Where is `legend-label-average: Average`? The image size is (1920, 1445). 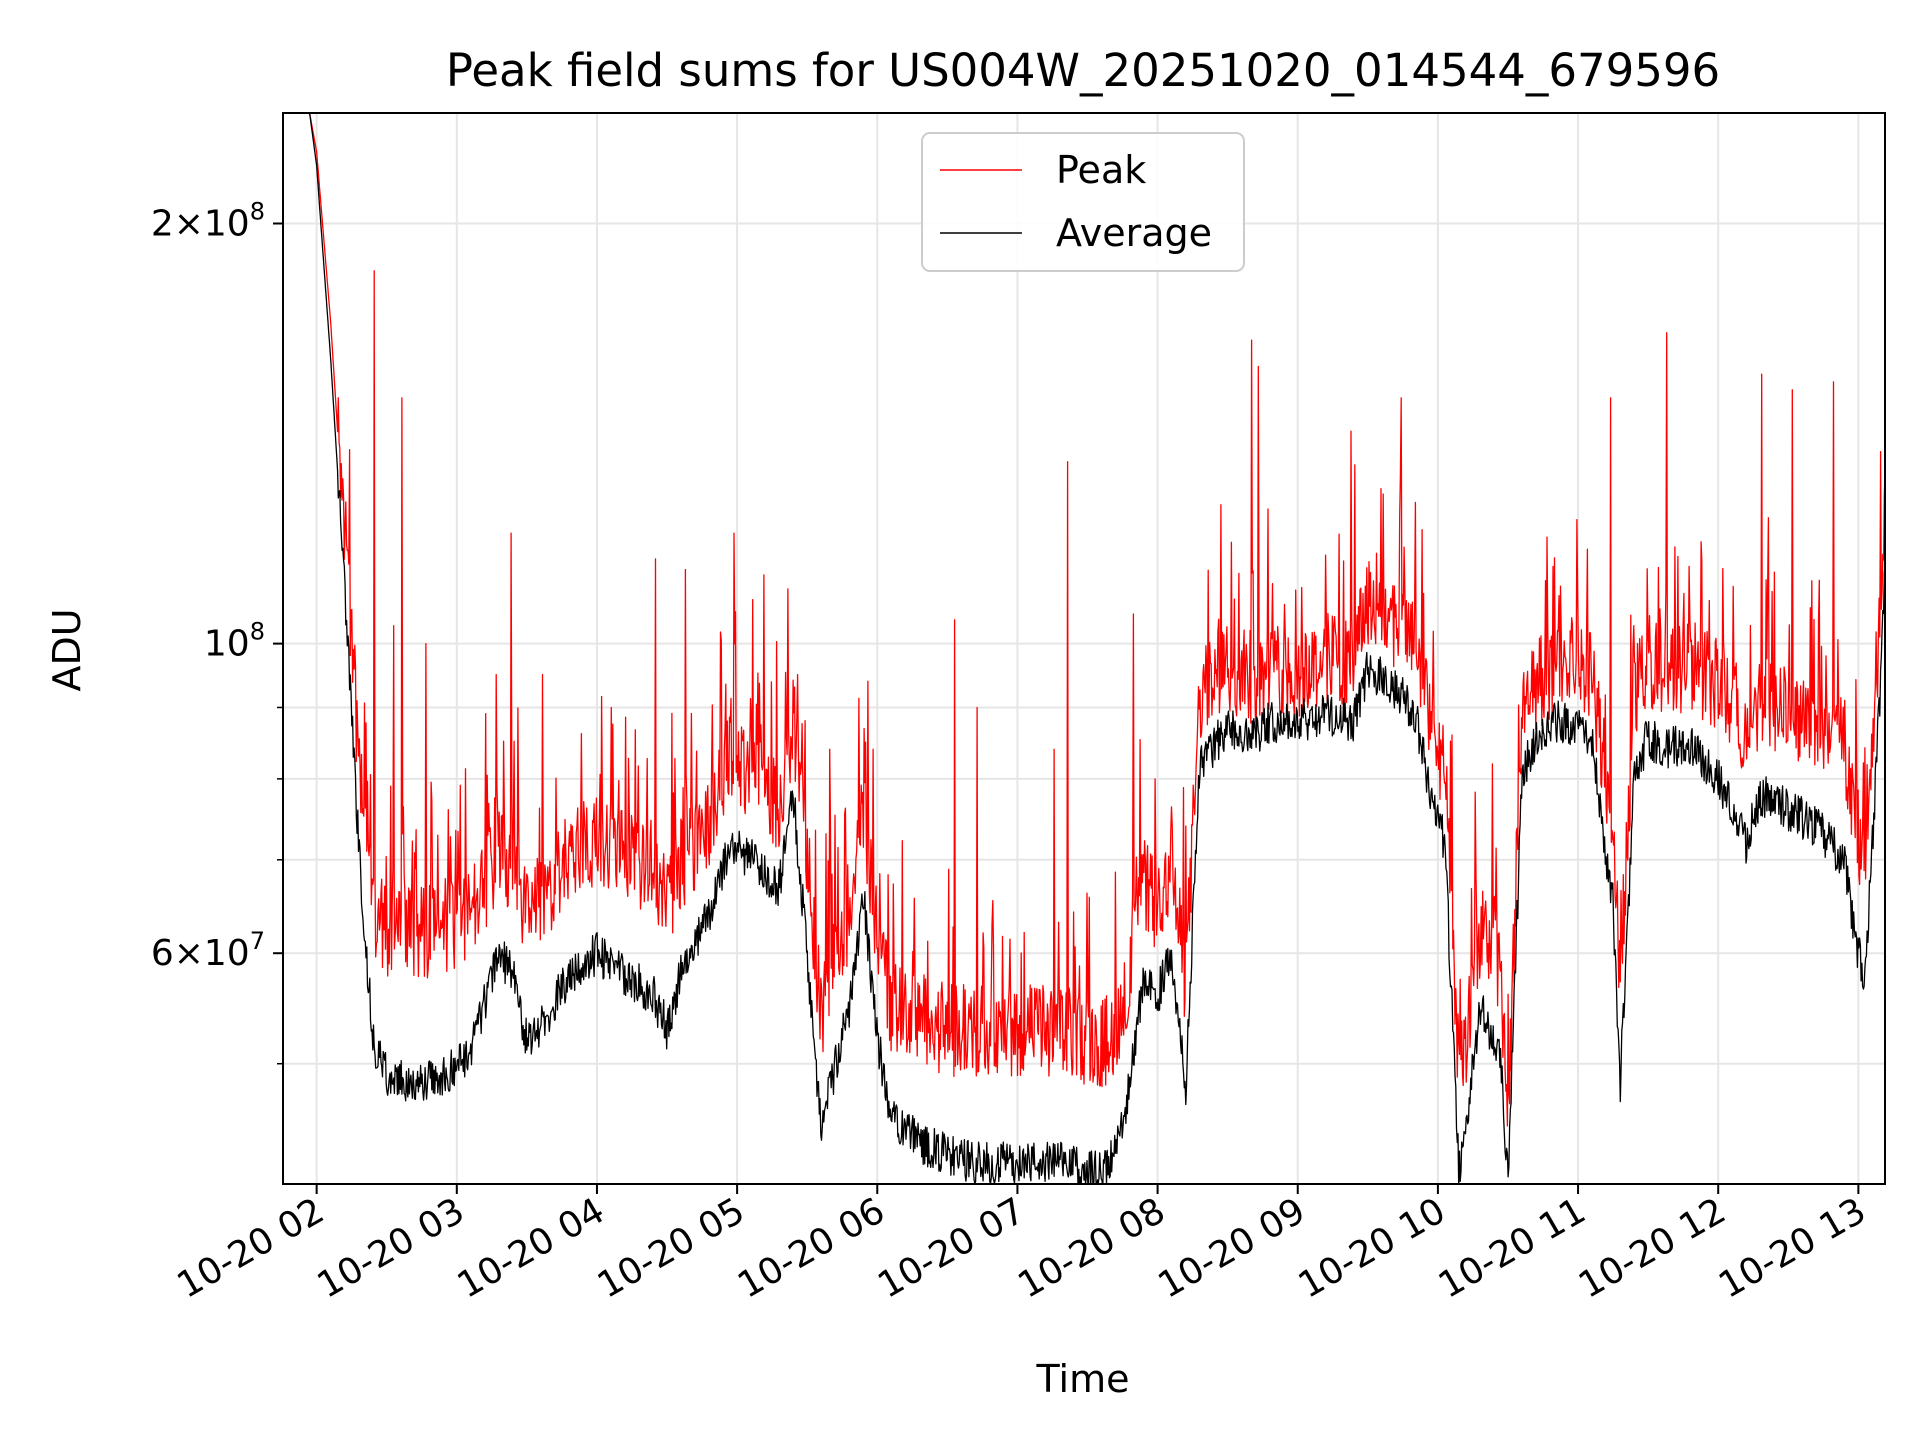 legend-label-average: Average is located at coordinates (1134, 233).